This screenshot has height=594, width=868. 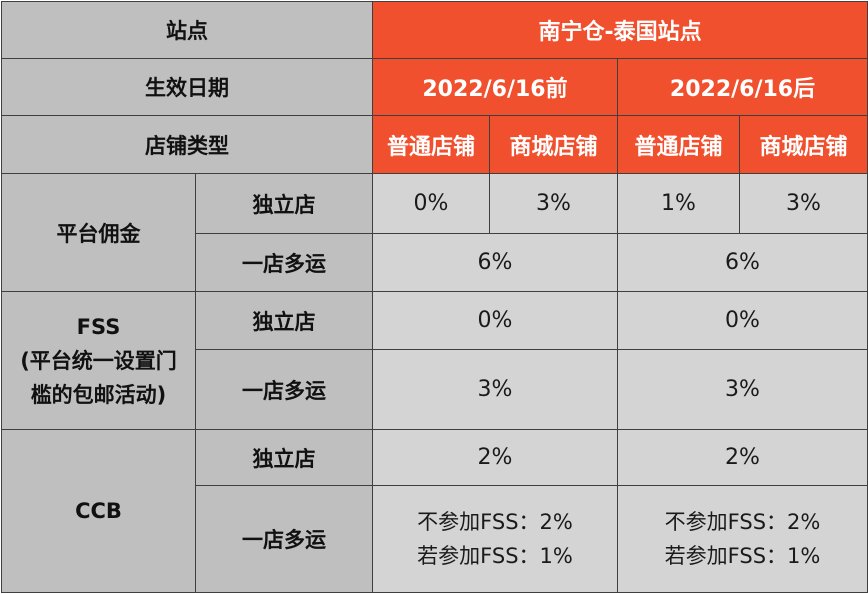 What do you see at coordinates (742, 87) in the screenshot?
I see `date-after: 2022/6/16后` at bounding box center [742, 87].